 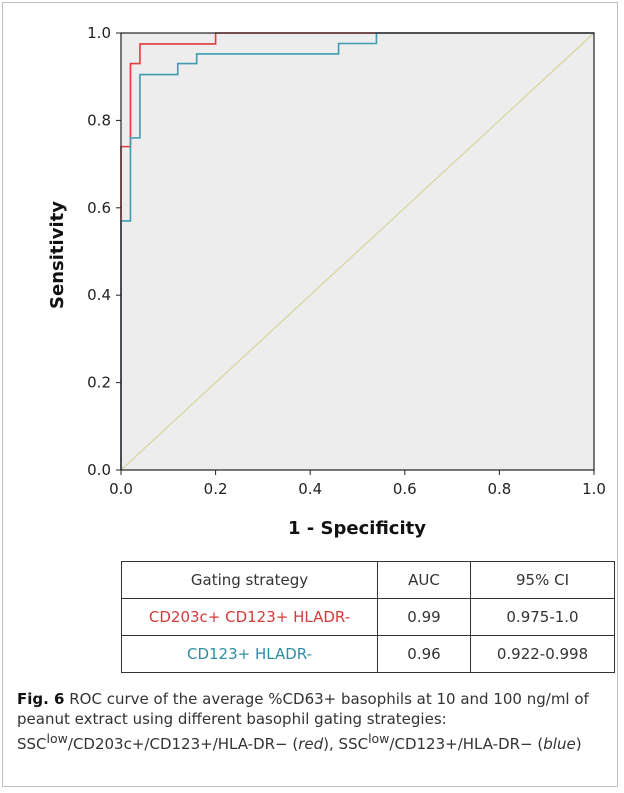 I want to click on x-tick-label: 0.0, so click(x=121, y=489).